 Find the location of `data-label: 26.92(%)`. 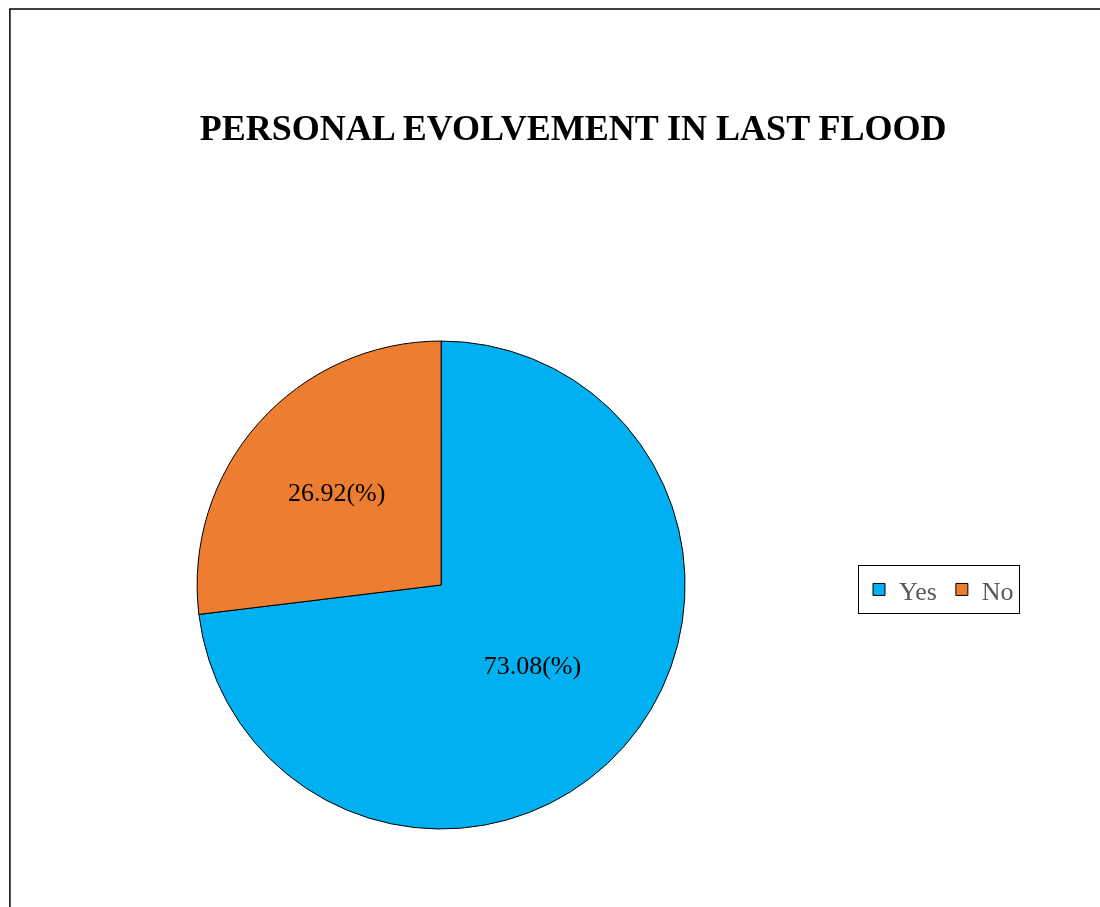

data-label: 26.92(%) is located at coordinates (336, 492).